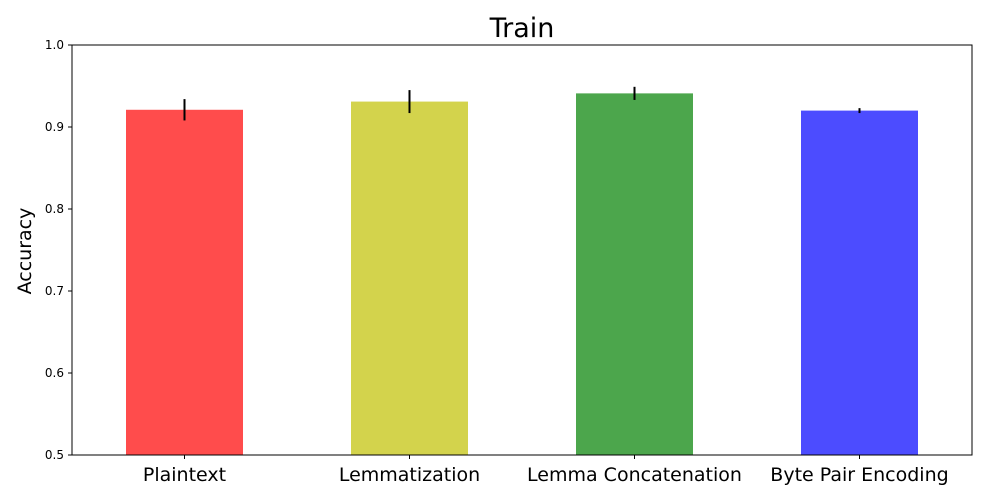  I want to click on y-tick-label-2: 0.7, so click(54, 291).